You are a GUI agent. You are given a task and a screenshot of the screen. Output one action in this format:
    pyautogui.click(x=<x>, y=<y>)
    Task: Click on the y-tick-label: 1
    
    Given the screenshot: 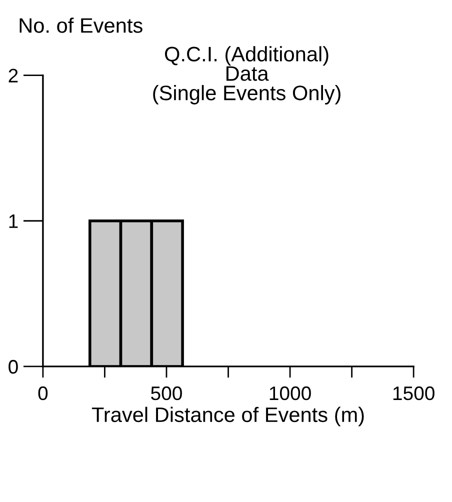 What is the action you would take?
    pyautogui.click(x=13, y=221)
    